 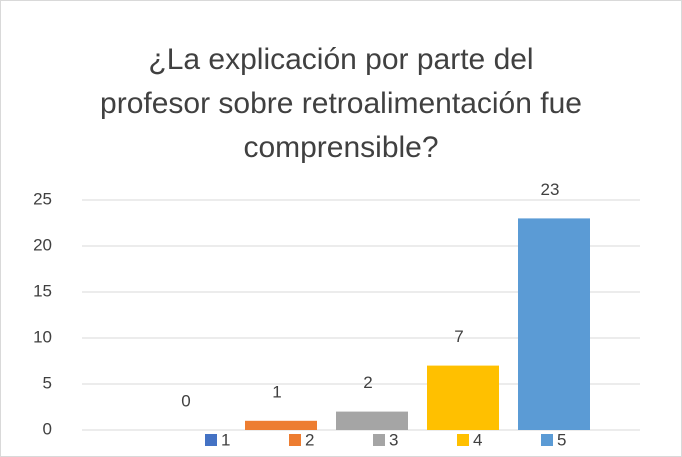 I want to click on y-tick-label: 5, so click(x=47, y=382).